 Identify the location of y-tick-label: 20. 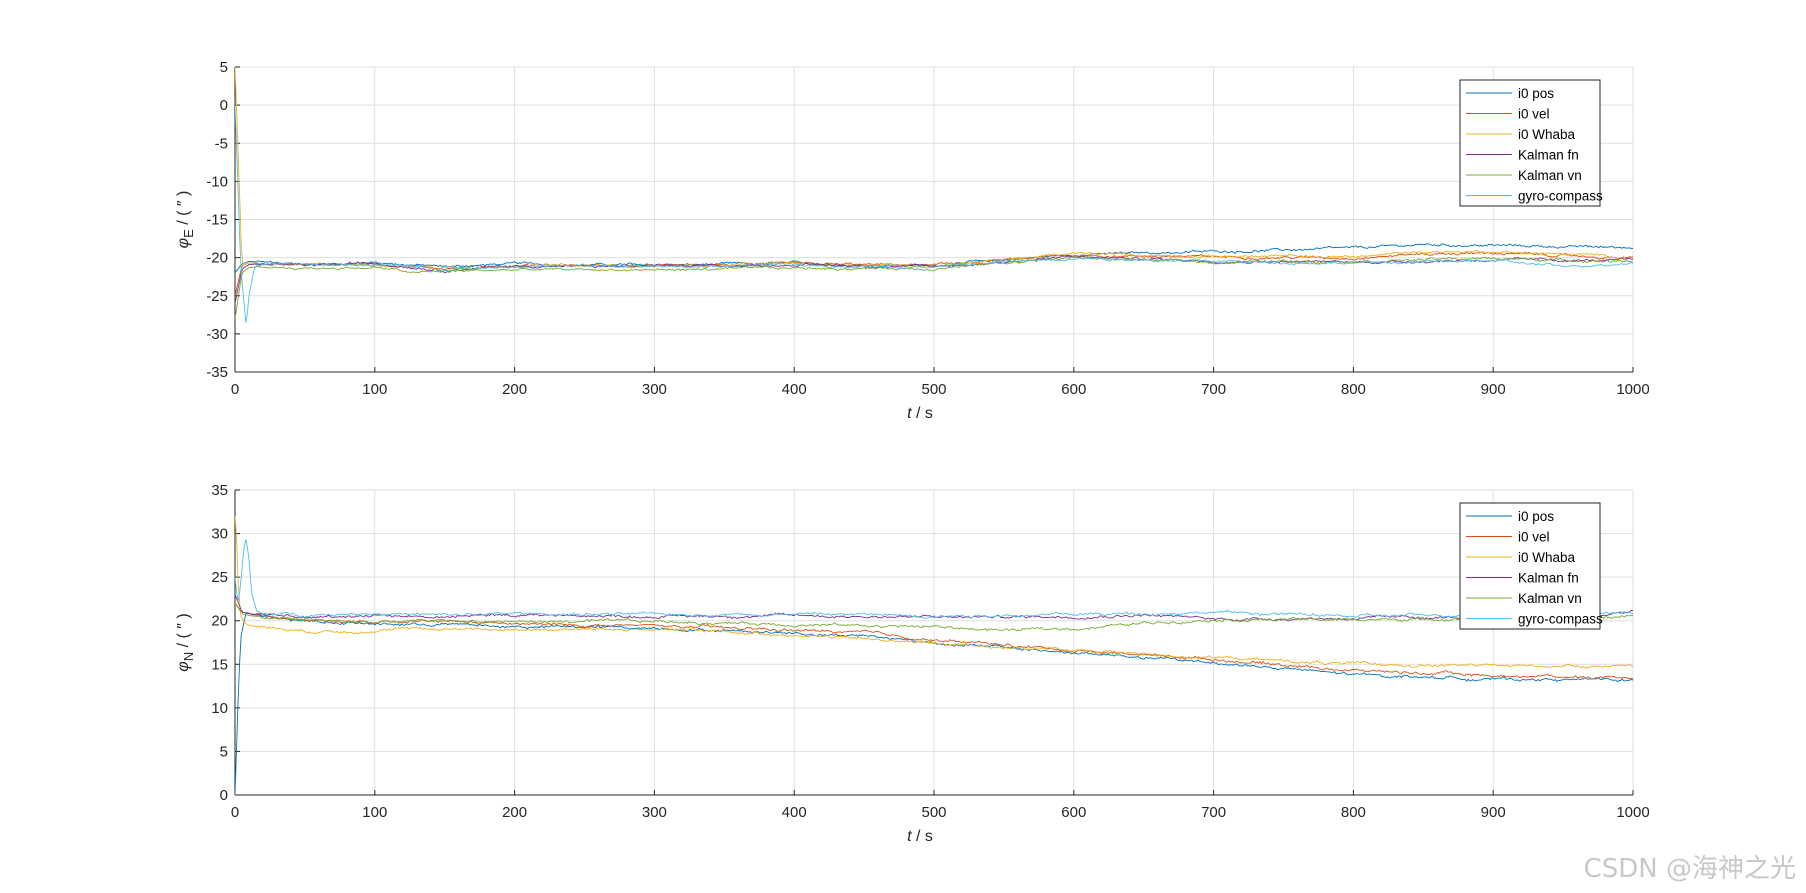
(219, 621).